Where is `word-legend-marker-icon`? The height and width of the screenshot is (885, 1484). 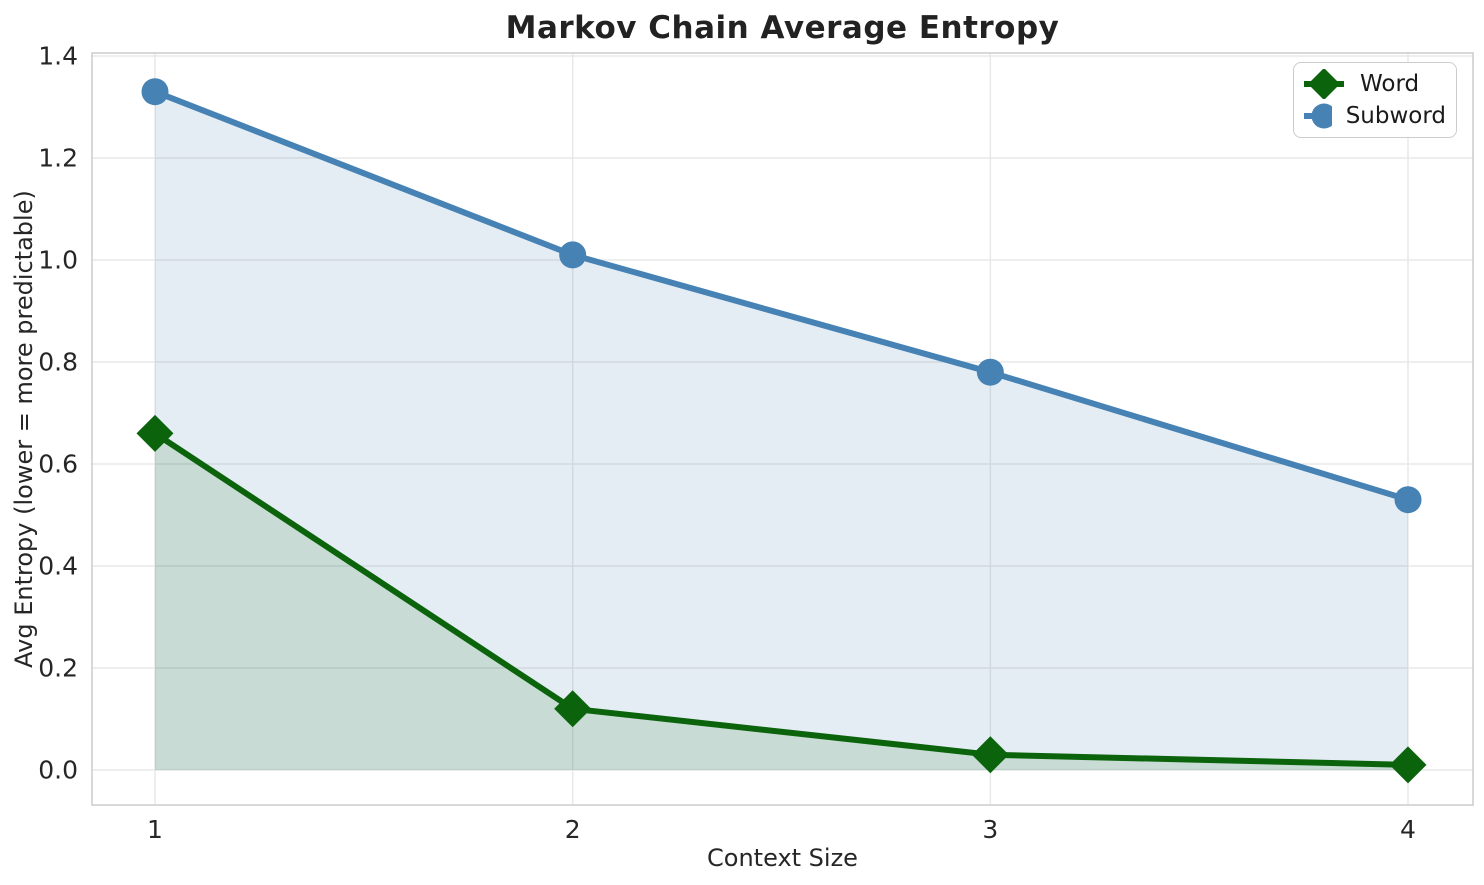
word-legend-marker-icon is located at coordinates (1324, 84).